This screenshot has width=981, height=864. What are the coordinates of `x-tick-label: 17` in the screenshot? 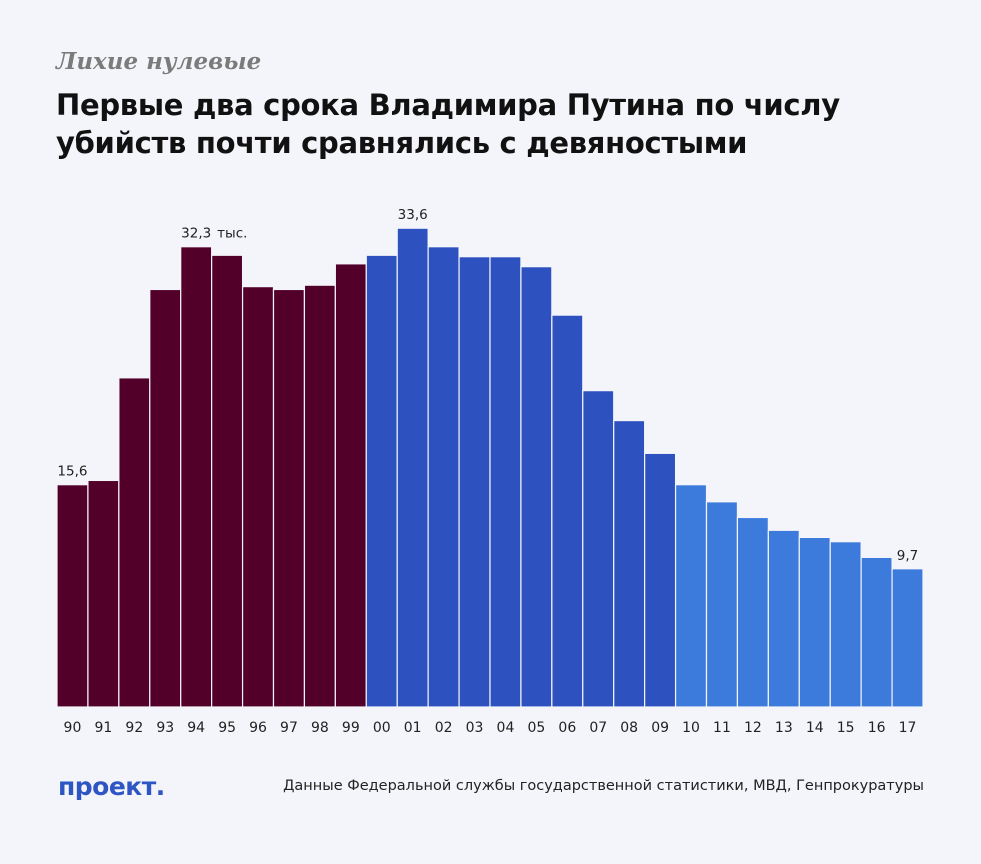 It's located at (908, 728).